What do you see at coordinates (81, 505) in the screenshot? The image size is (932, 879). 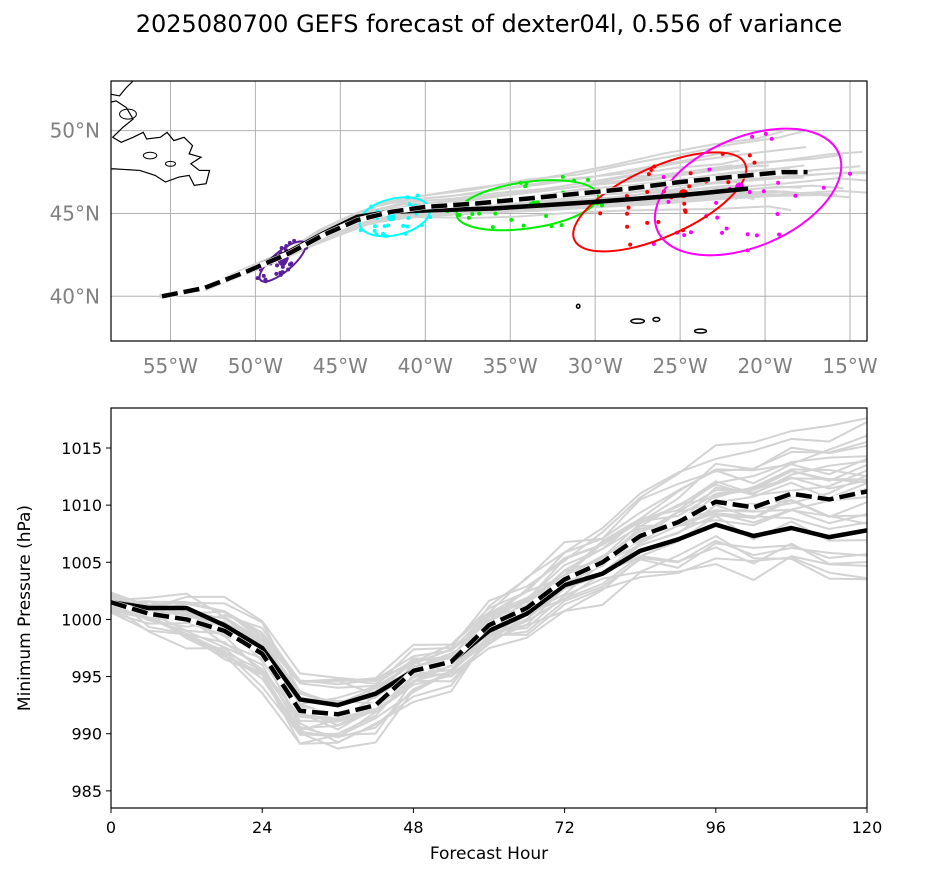 I see `pressure-y-tick-label: 1010` at bounding box center [81, 505].